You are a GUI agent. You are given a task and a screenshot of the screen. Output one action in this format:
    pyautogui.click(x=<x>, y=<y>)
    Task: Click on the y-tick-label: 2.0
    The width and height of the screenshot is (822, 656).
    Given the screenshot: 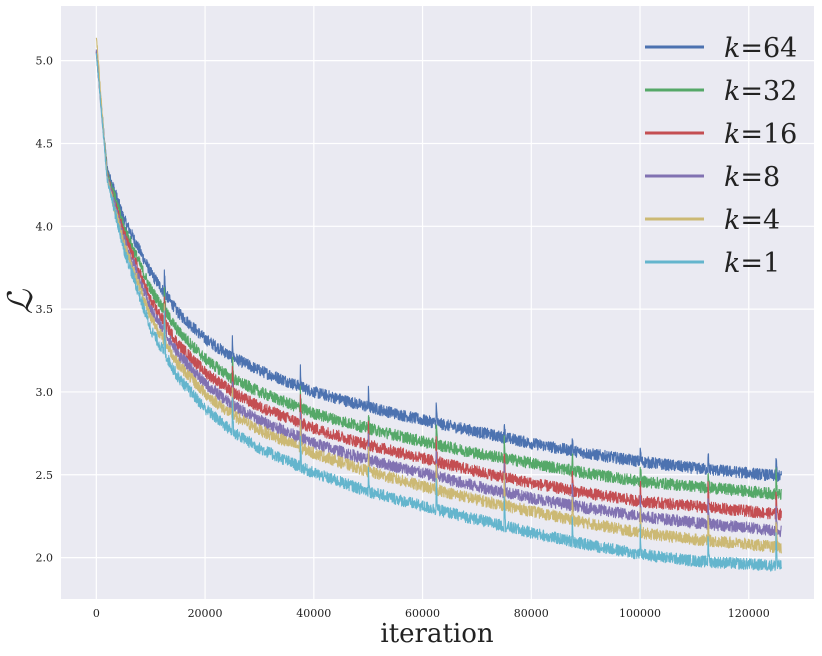 What is the action you would take?
    pyautogui.click(x=45, y=558)
    